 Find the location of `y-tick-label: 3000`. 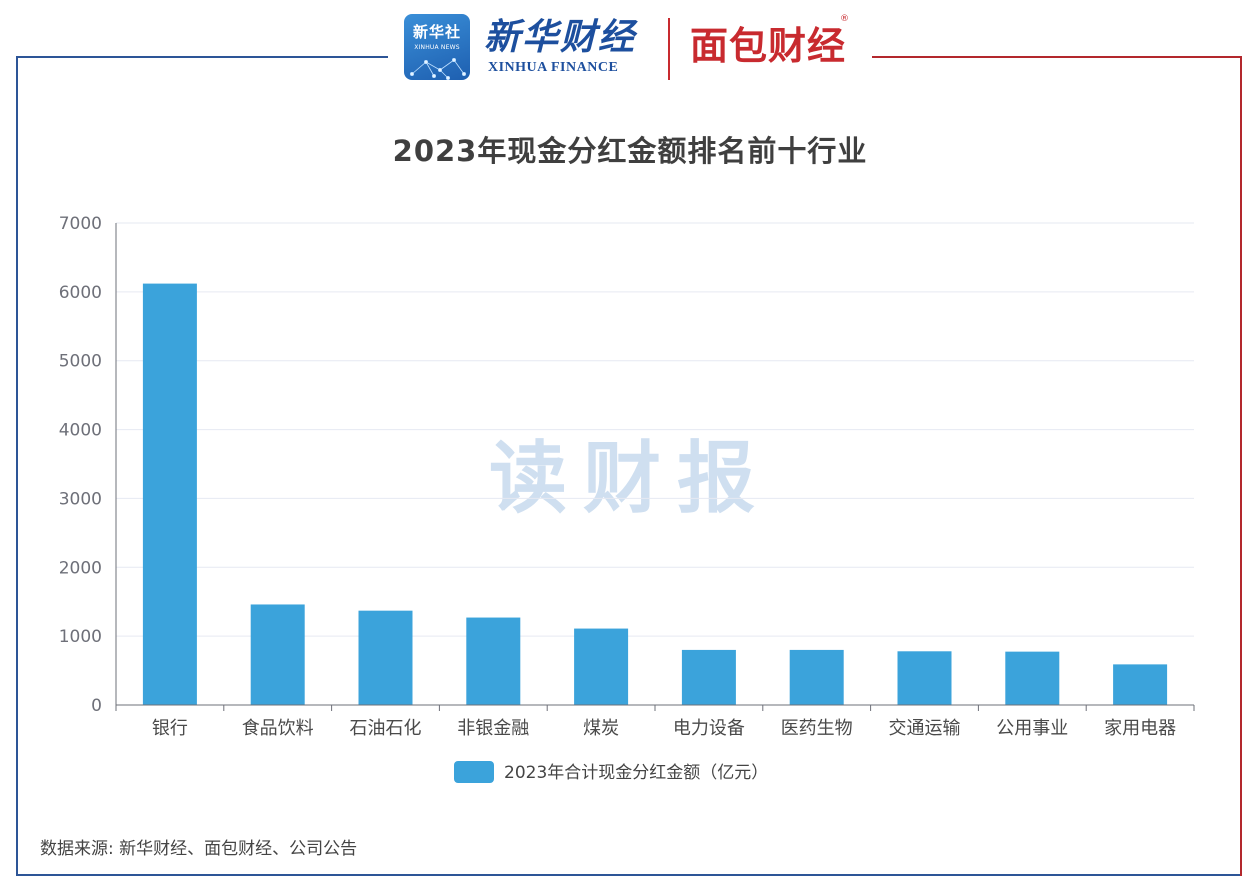

y-tick-label: 3000 is located at coordinates (80, 499).